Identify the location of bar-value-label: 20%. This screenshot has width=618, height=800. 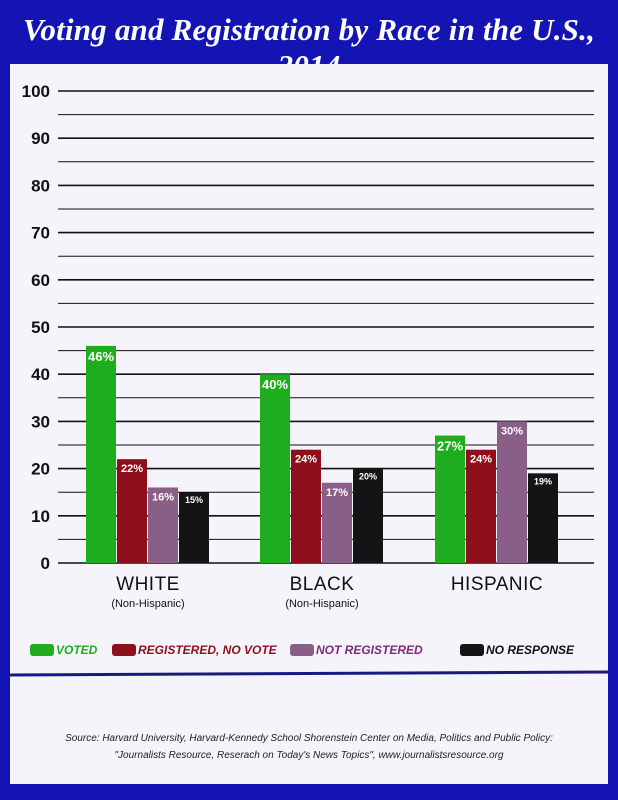
(368, 477).